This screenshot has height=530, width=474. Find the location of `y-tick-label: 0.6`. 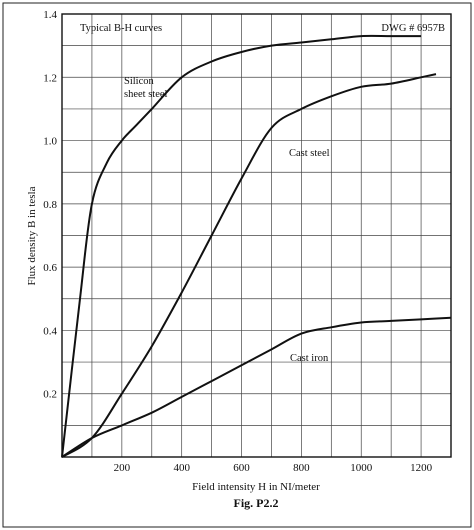

y-tick-label: 0.6 is located at coordinates (50, 268).